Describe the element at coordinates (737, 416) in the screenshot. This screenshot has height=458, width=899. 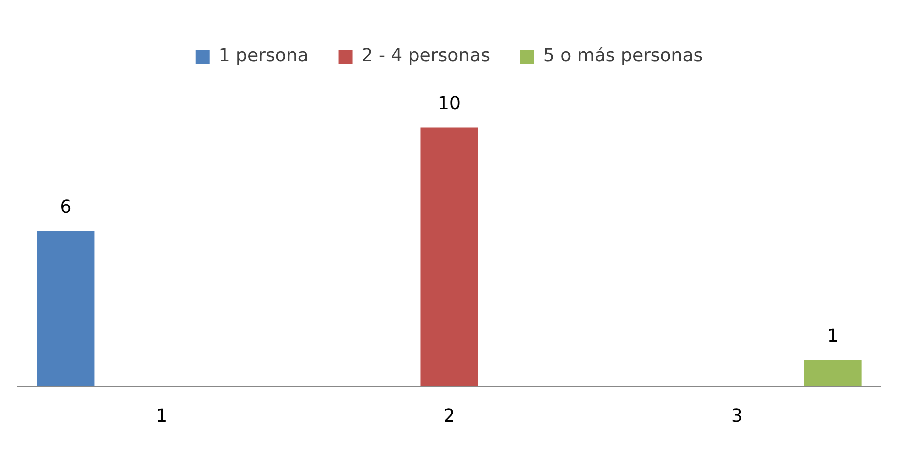
I see `x-tick-label: 3` at that location.